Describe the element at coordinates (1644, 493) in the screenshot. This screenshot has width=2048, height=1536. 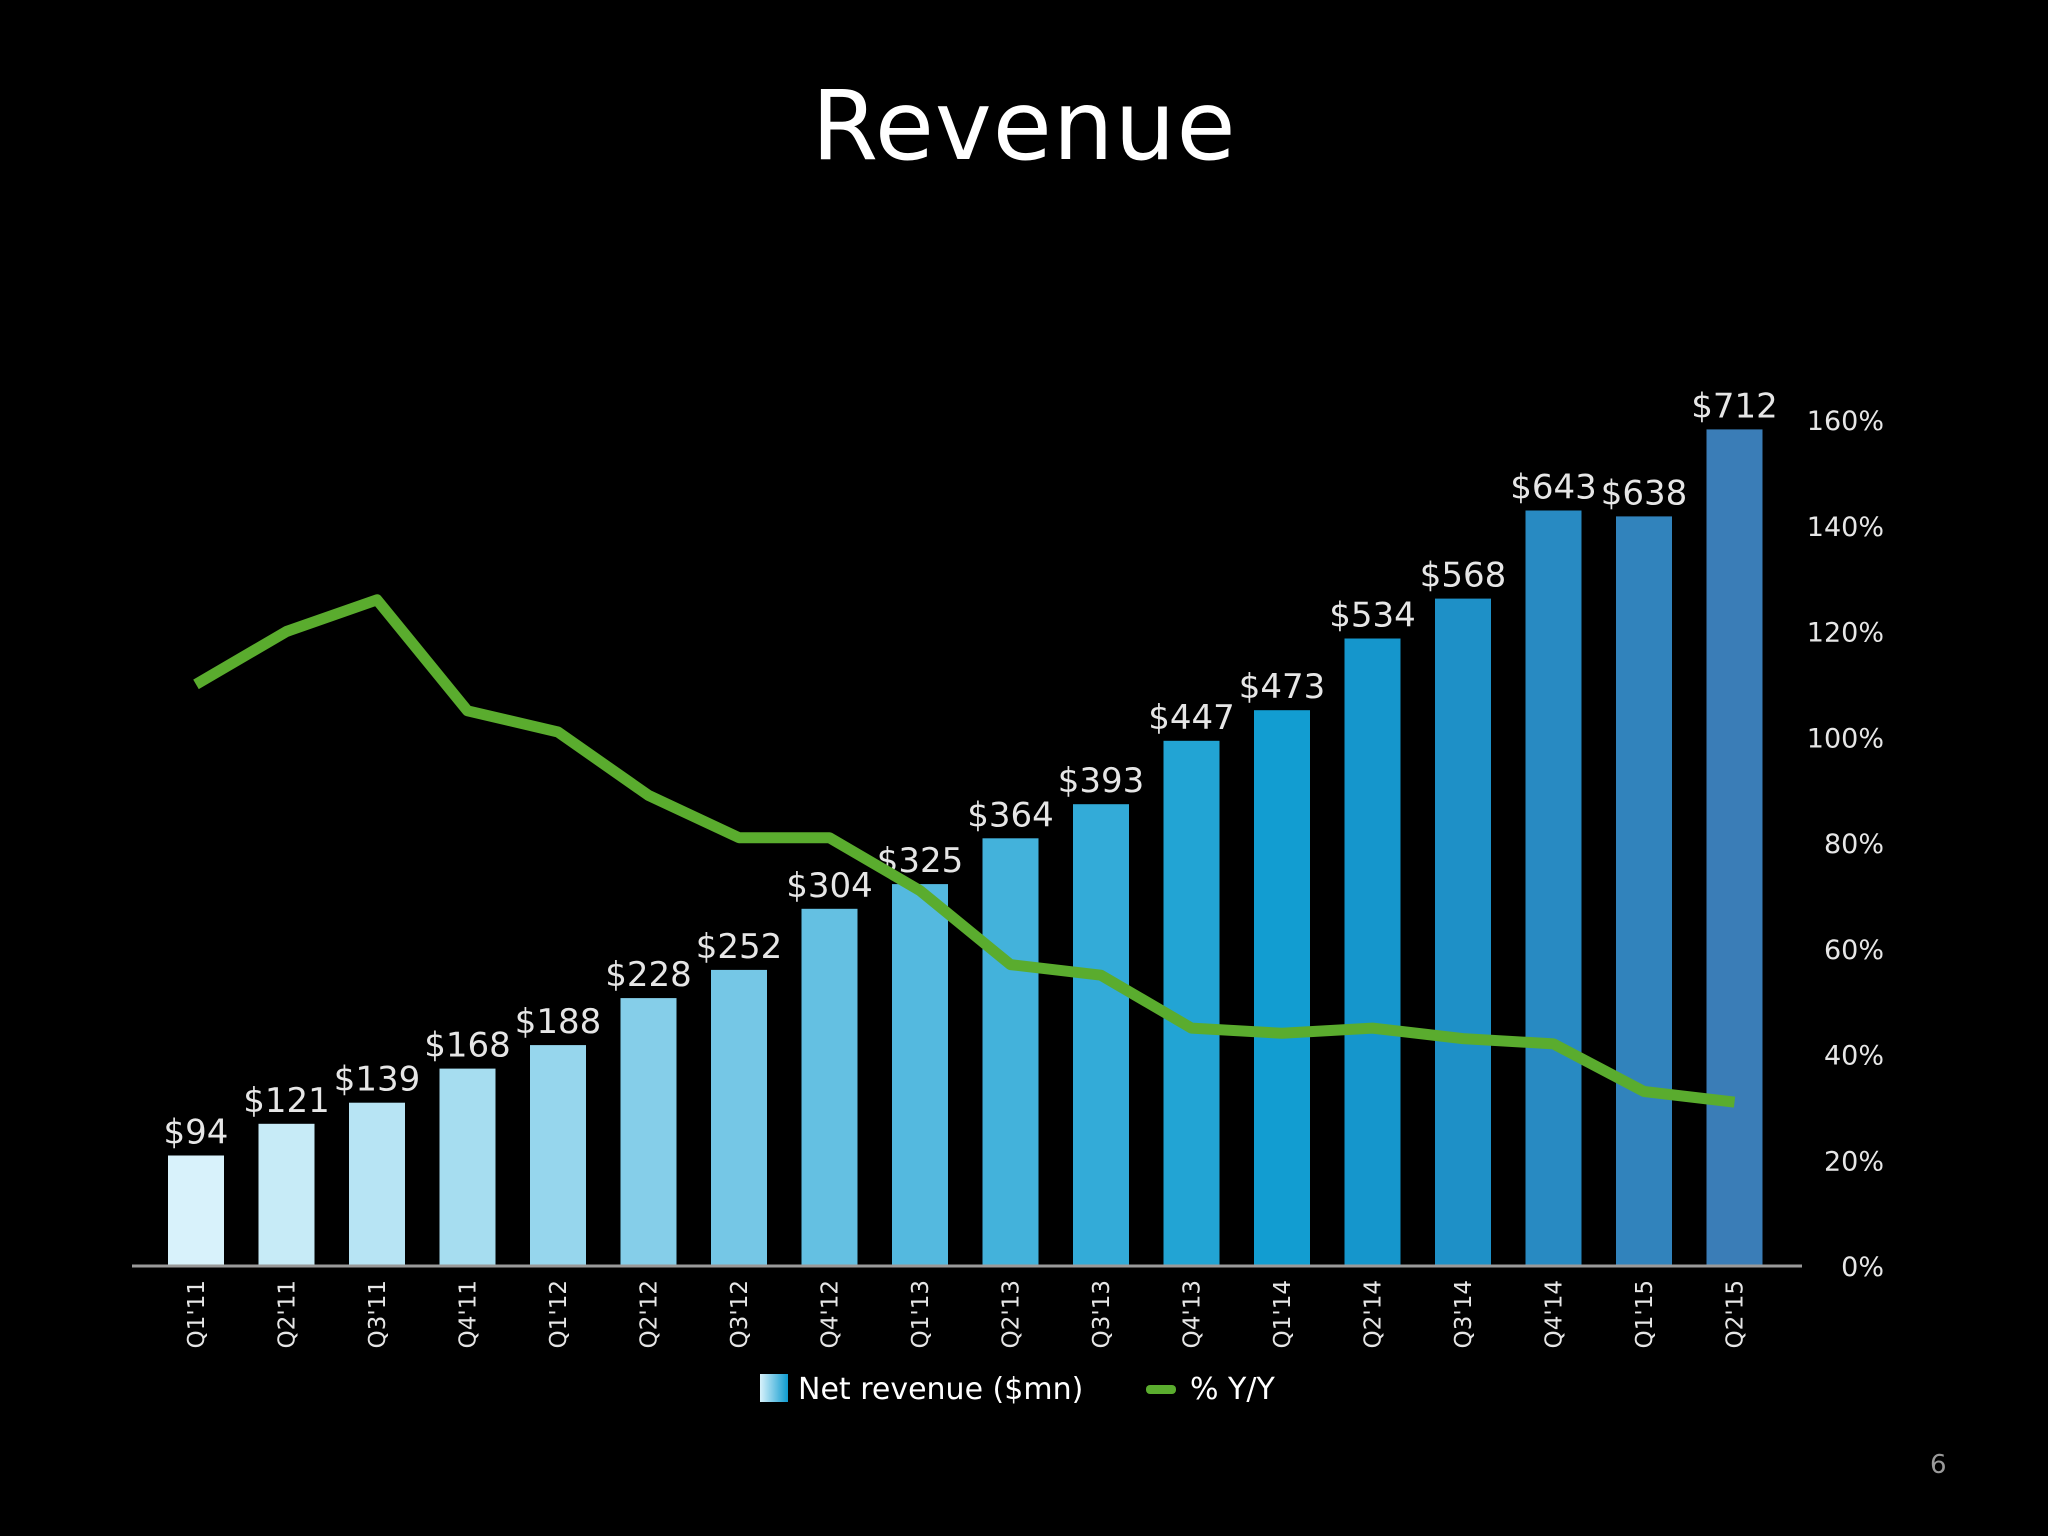
I see `bar-value-label: $638` at that location.